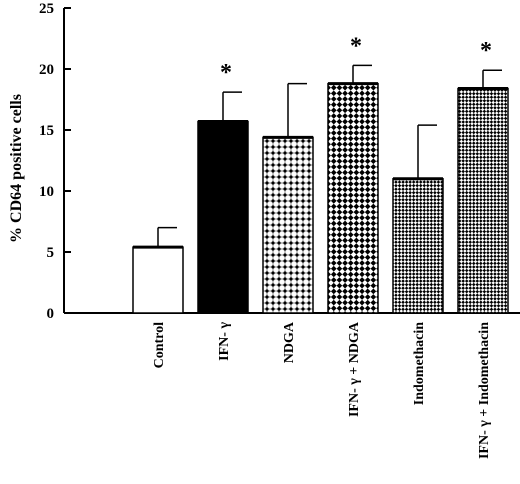 The width and height of the screenshot is (520, 484). Describe the element at coordinates (289, 342) in the screenshot. I see `category-label: NDGA` at that location.